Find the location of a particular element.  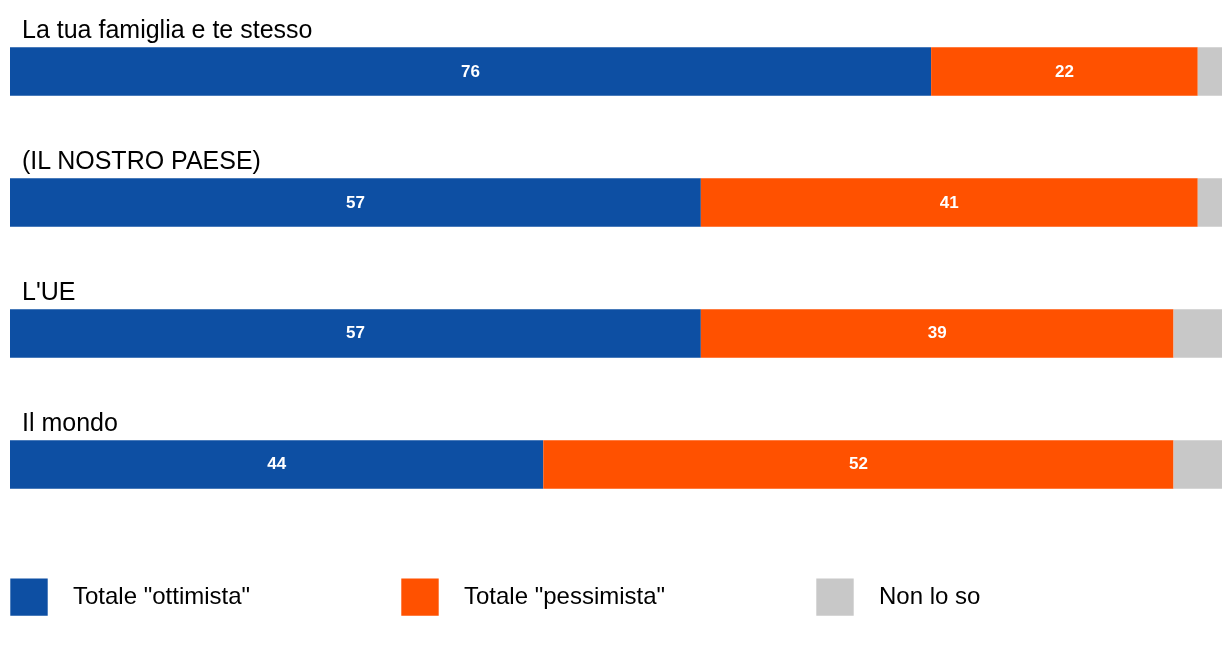

data-label: 44 is located at coordinates (277, 464).